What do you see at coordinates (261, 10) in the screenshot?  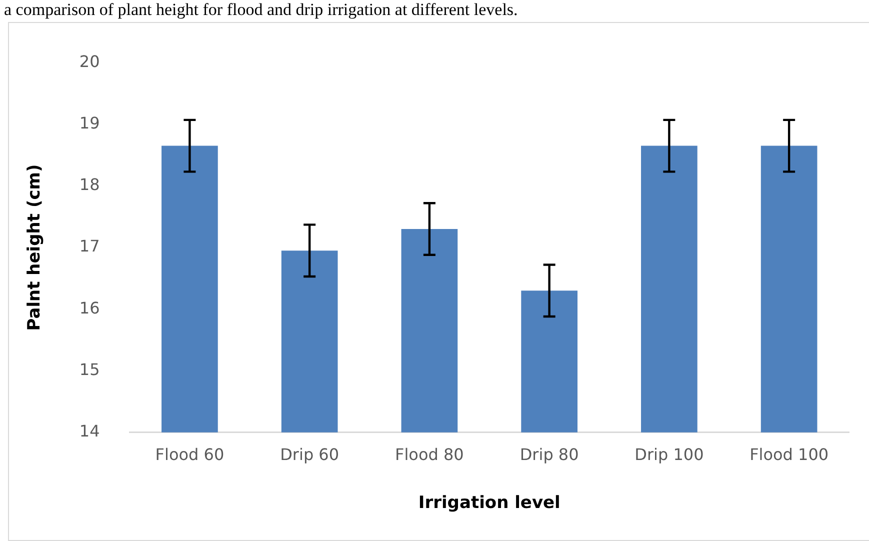 I see `chart-title: a comparison of plant height for flood and drip irrigation at different levels.` at bounding box center [261, 10].